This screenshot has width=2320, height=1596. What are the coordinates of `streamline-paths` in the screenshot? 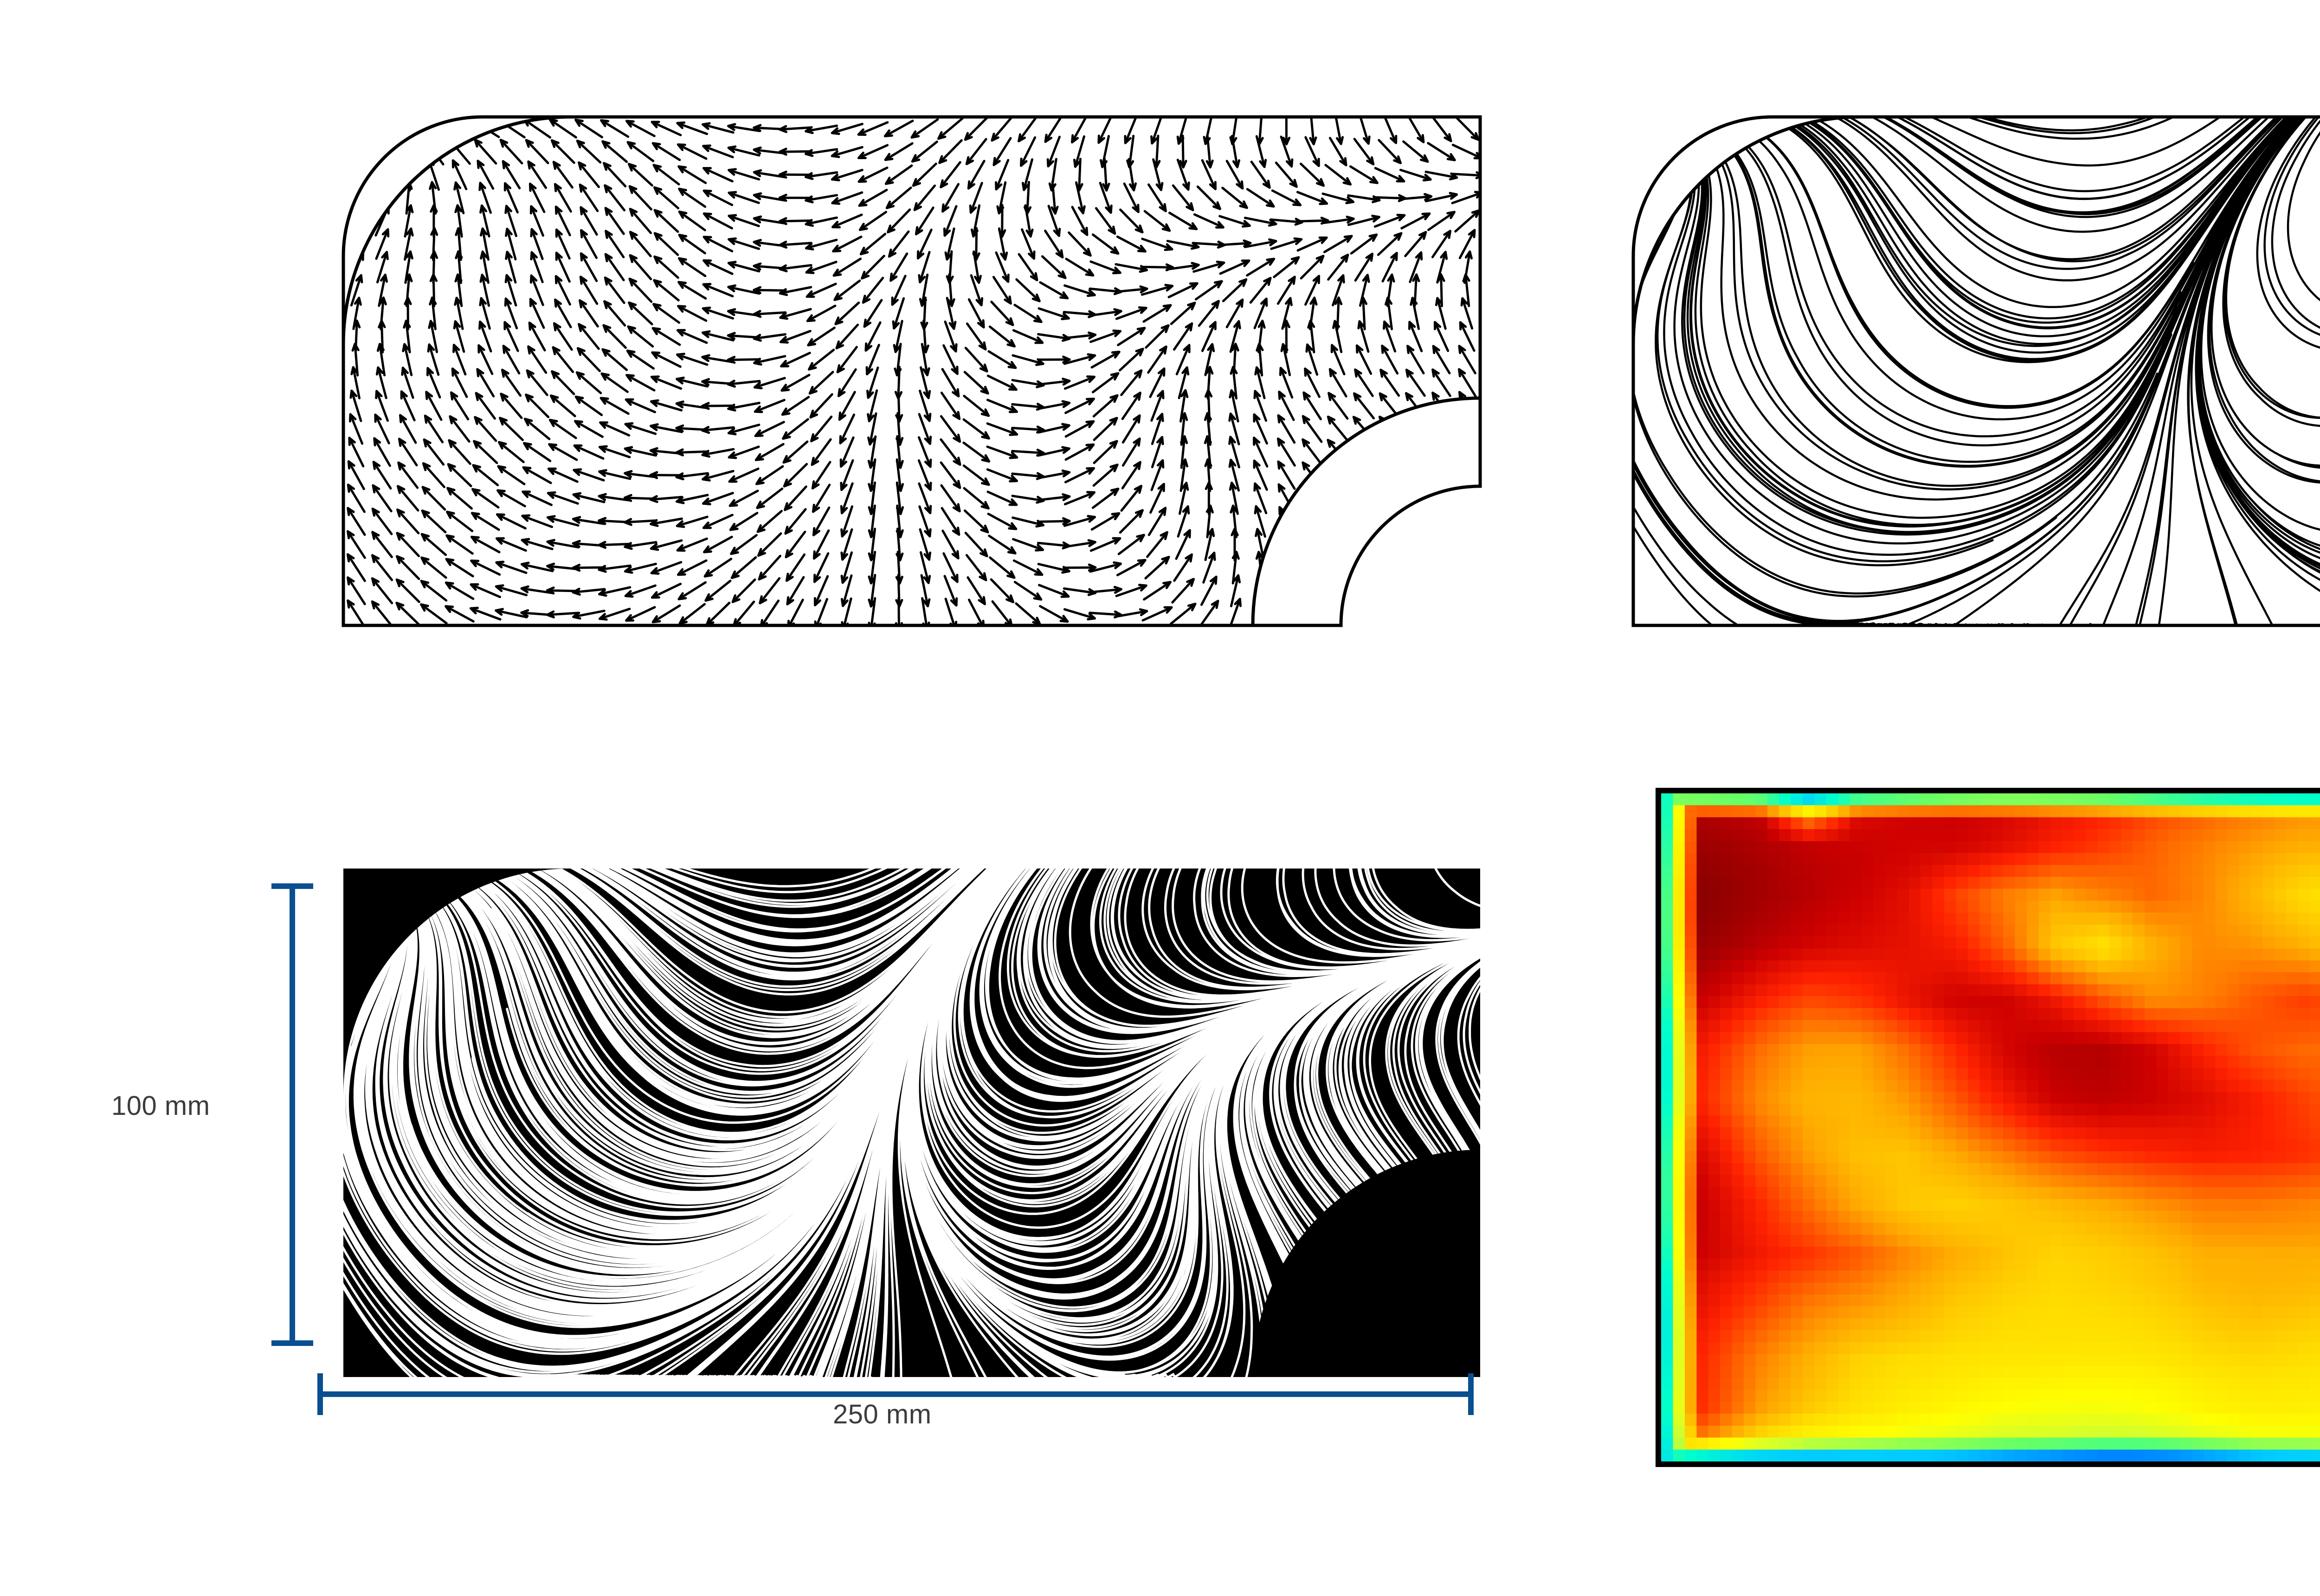 It's located at (1977, 371).